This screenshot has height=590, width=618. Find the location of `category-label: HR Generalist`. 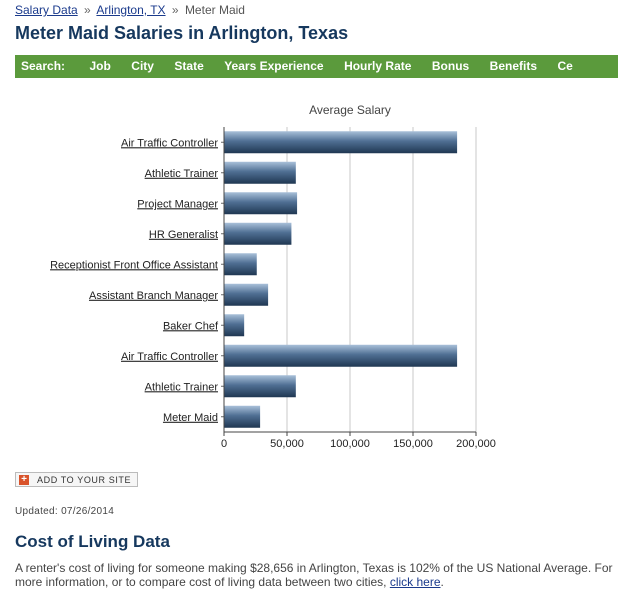

category-label: HR Generalist is located at coordinates (183, 235).